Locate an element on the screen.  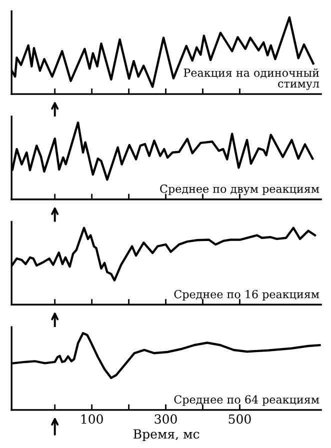
annotation: Среднее по 16 реакциям is located at coordinates (247, 295).